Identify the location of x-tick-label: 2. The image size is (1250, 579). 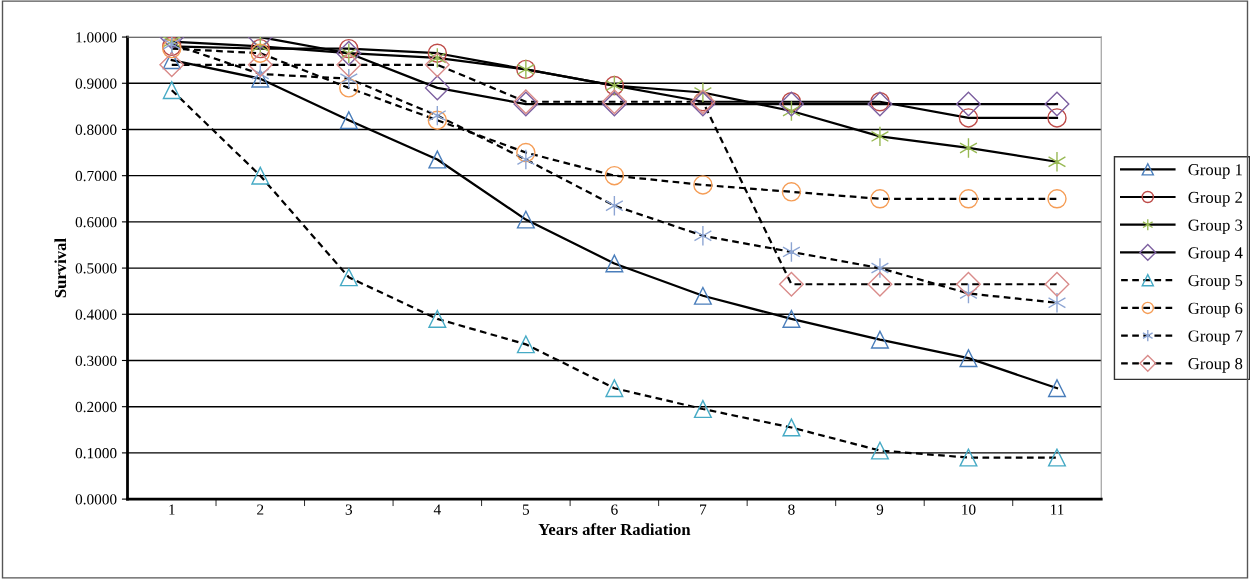
(260, 509).